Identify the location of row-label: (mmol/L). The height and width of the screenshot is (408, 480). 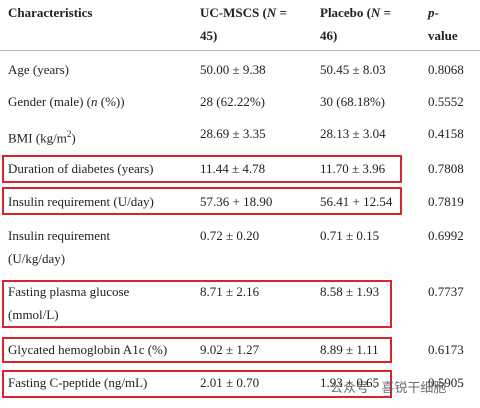
(33, 314).